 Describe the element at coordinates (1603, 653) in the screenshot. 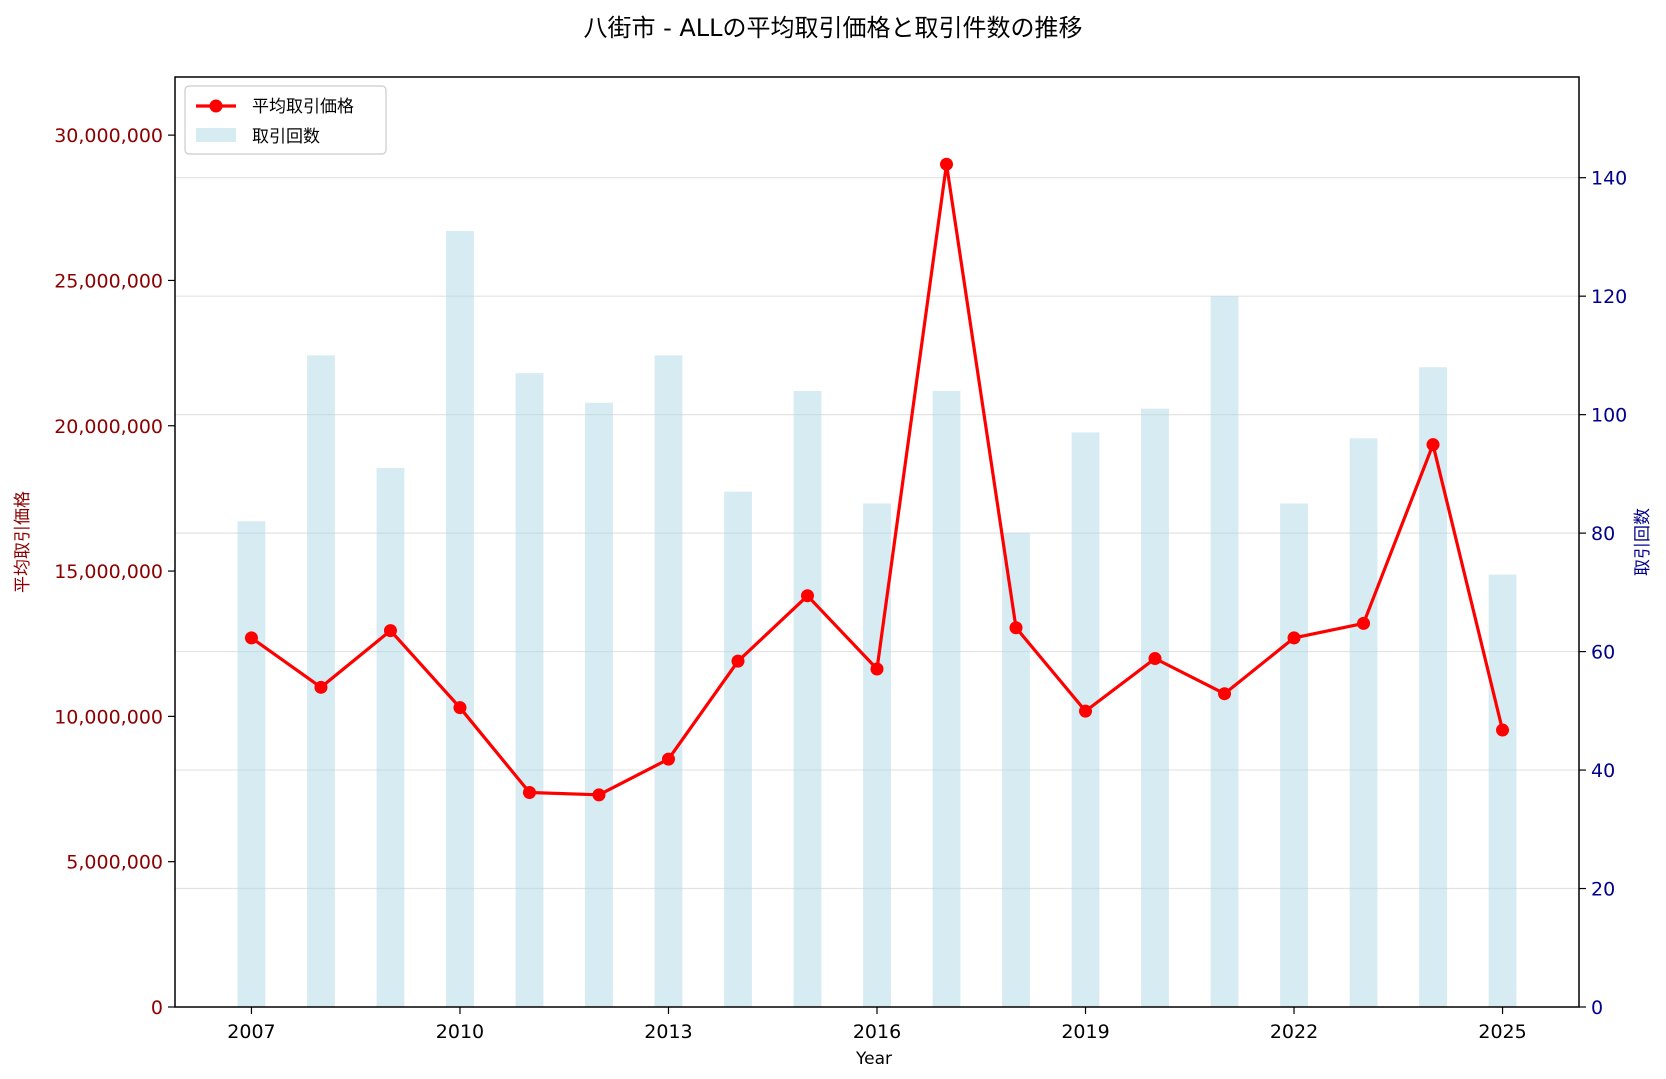

I see `right-tick-label: 60` at that location.